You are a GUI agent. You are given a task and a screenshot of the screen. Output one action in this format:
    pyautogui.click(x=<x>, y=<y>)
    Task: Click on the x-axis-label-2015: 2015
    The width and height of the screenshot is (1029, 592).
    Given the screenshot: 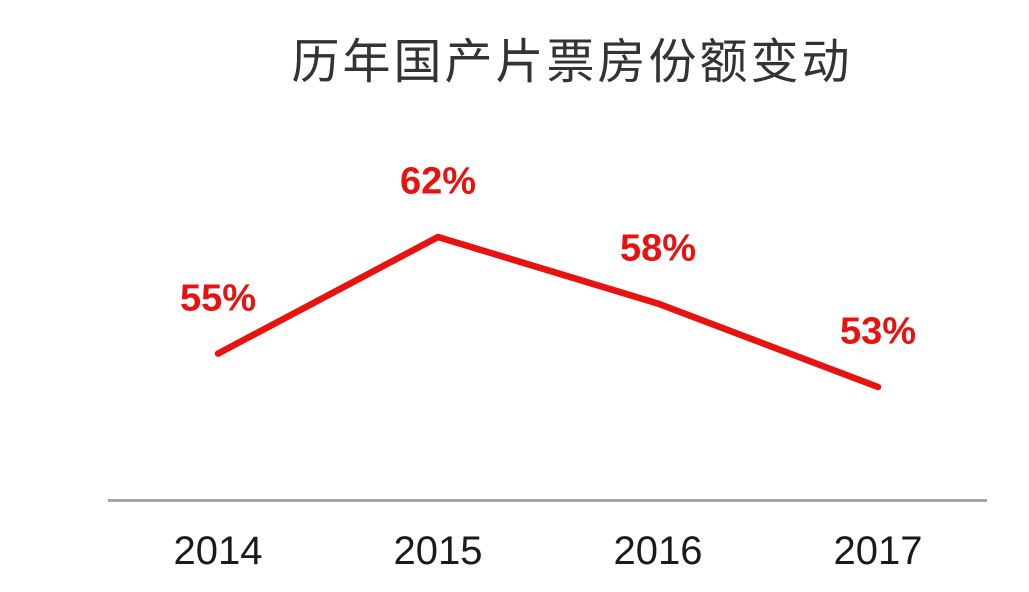 What is the action you would take?
    pyautogui.click(x=438, y=551)
    